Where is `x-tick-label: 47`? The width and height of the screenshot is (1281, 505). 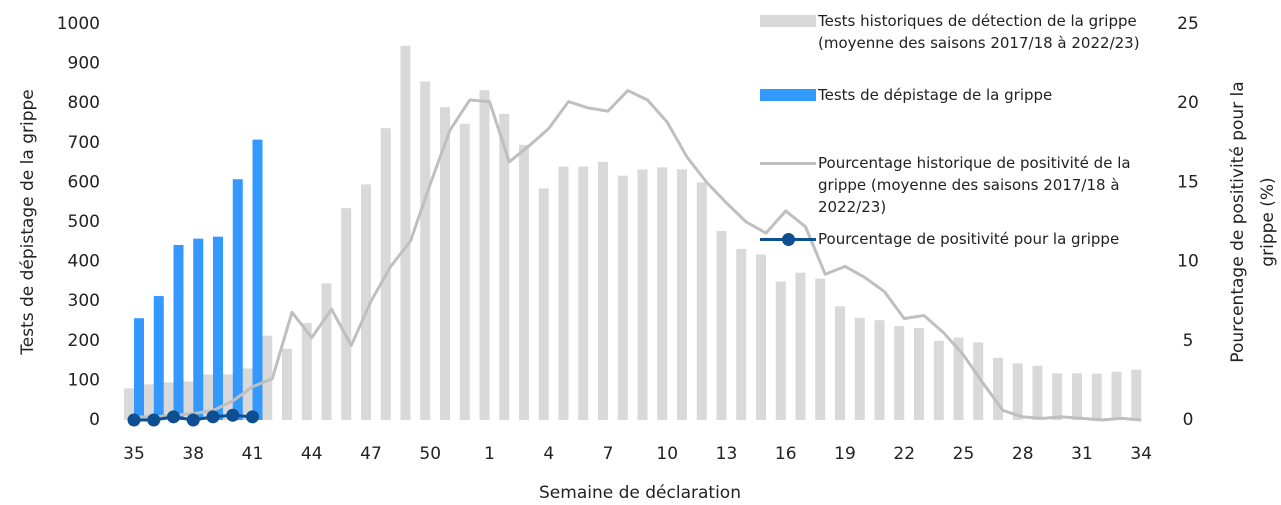 x-tick-label: 47 is located at coordinates (371, 454).